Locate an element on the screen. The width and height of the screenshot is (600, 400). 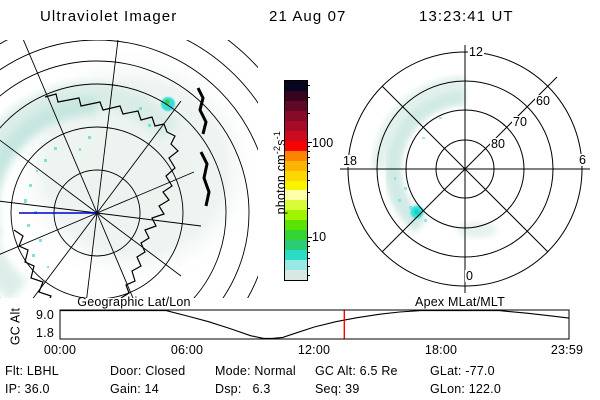
aurora-hotspot-apex-core is located at coordinates (417, 212).